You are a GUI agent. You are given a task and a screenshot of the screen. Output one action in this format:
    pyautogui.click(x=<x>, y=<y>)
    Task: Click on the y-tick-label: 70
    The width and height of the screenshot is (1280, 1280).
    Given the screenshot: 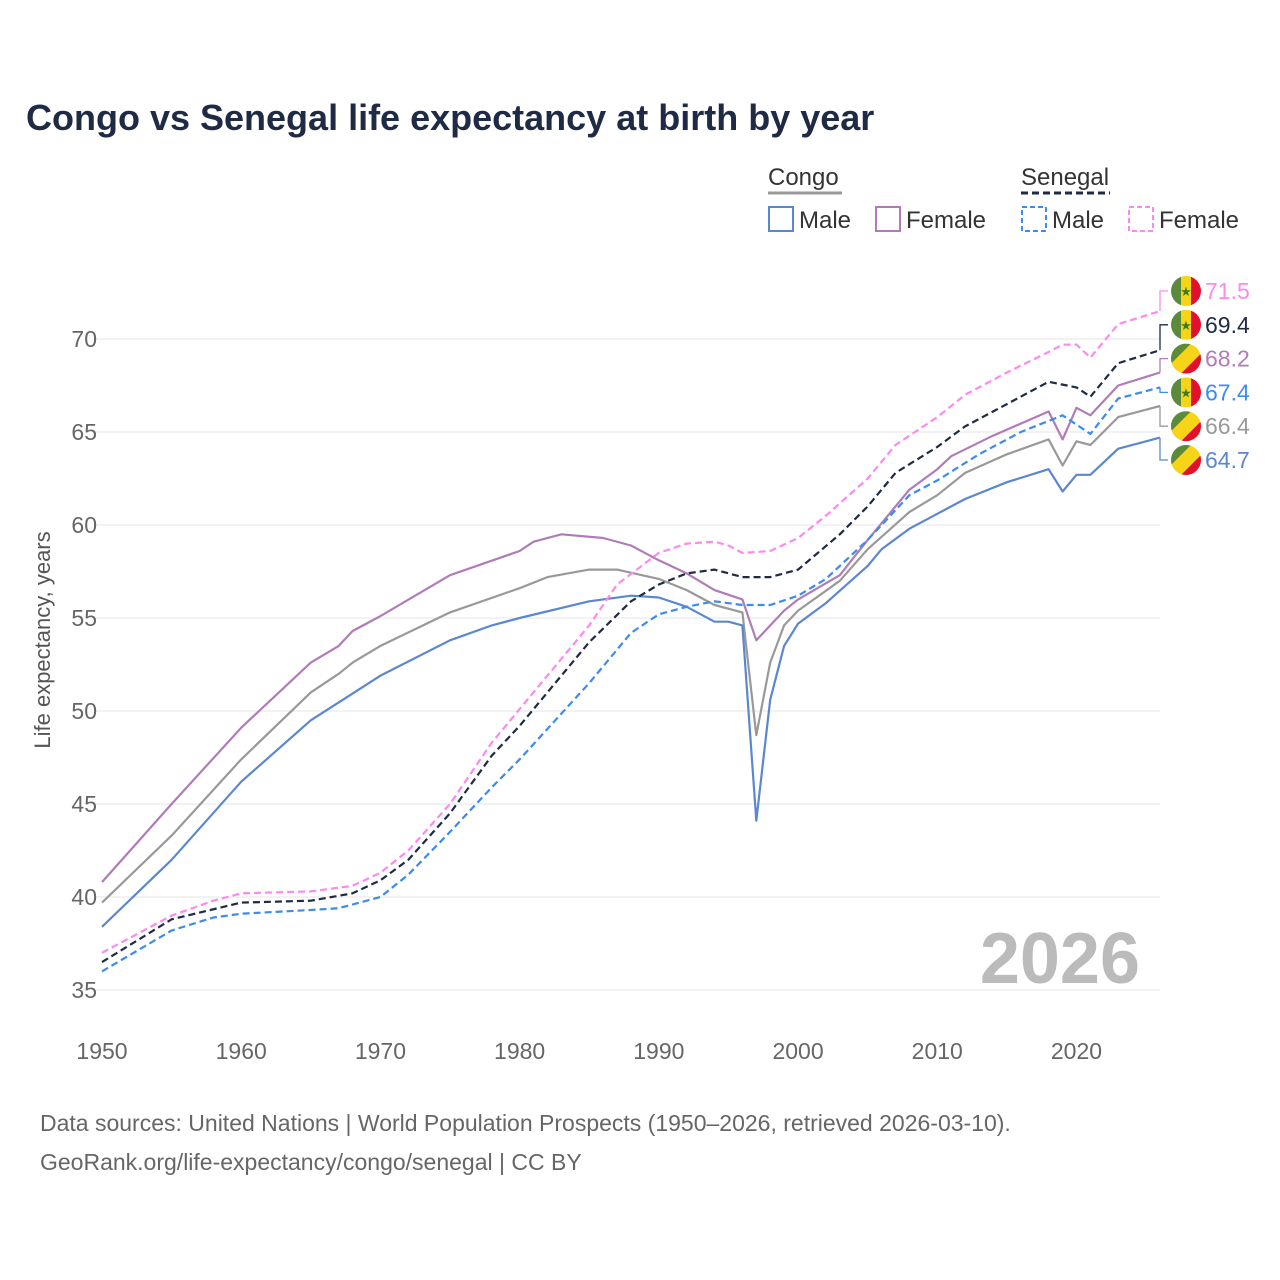 What is the action you would take?
    pyautogui.click(x=84, y=339)
    